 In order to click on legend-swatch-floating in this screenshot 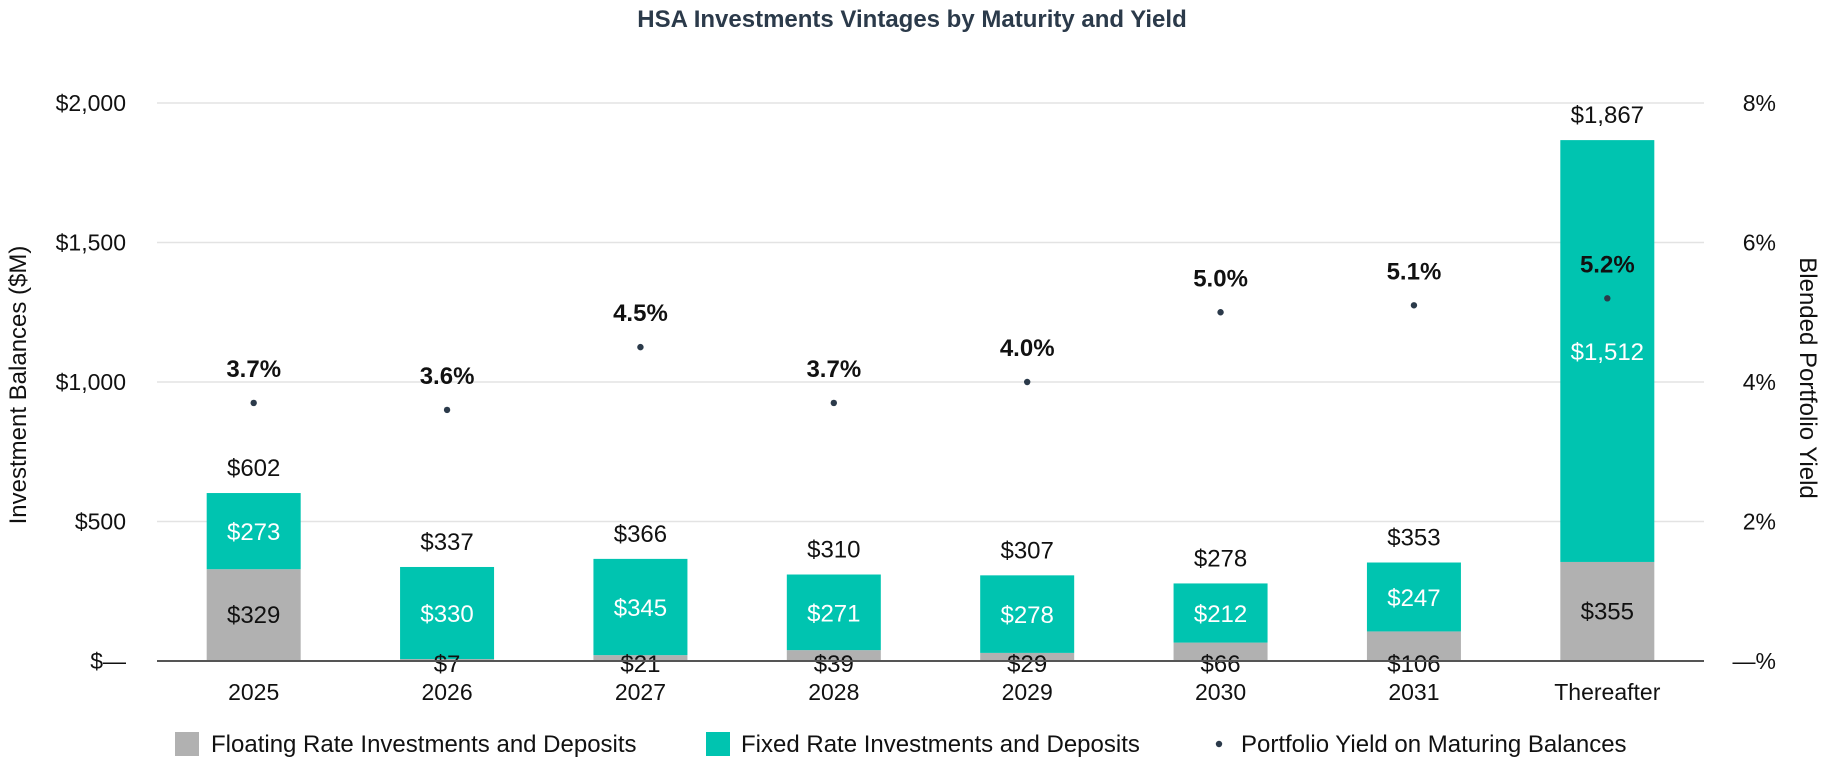, I will do `click(187, 744)`.